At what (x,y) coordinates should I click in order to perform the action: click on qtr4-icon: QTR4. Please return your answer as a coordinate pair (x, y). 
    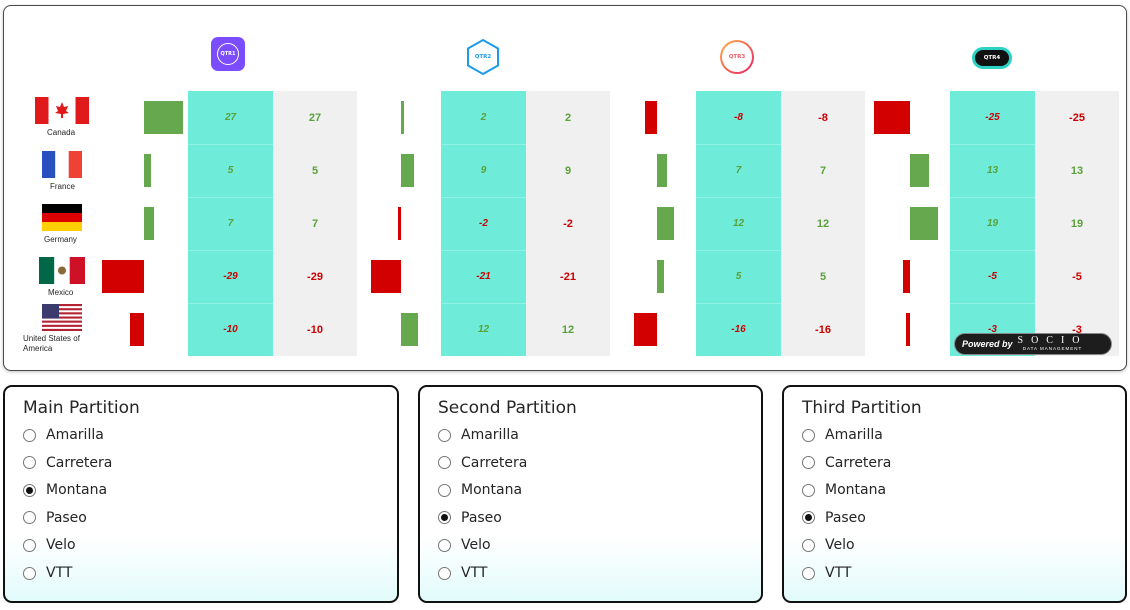
    Looking at the image, I should click on (992, 58).